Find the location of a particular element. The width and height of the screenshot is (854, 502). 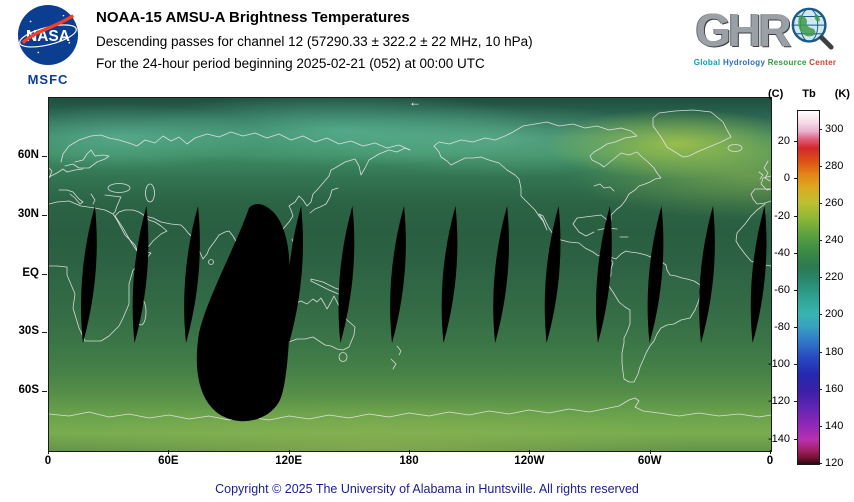

celsius-label--80: -80 is located at coordinates (782, 327).